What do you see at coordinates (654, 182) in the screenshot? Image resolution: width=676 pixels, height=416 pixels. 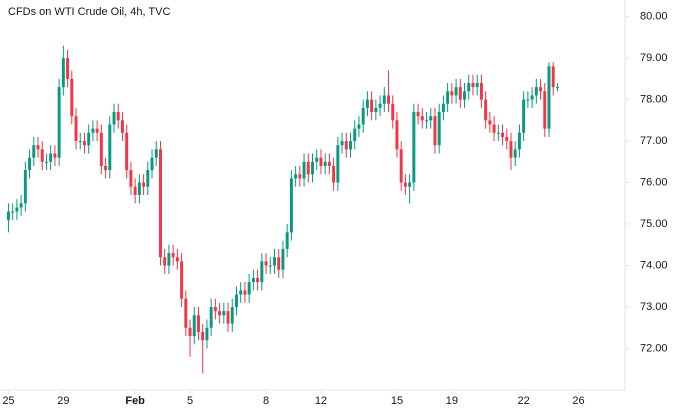 I see `y-tick-label: 76.00` at bounding box center [654, 182].